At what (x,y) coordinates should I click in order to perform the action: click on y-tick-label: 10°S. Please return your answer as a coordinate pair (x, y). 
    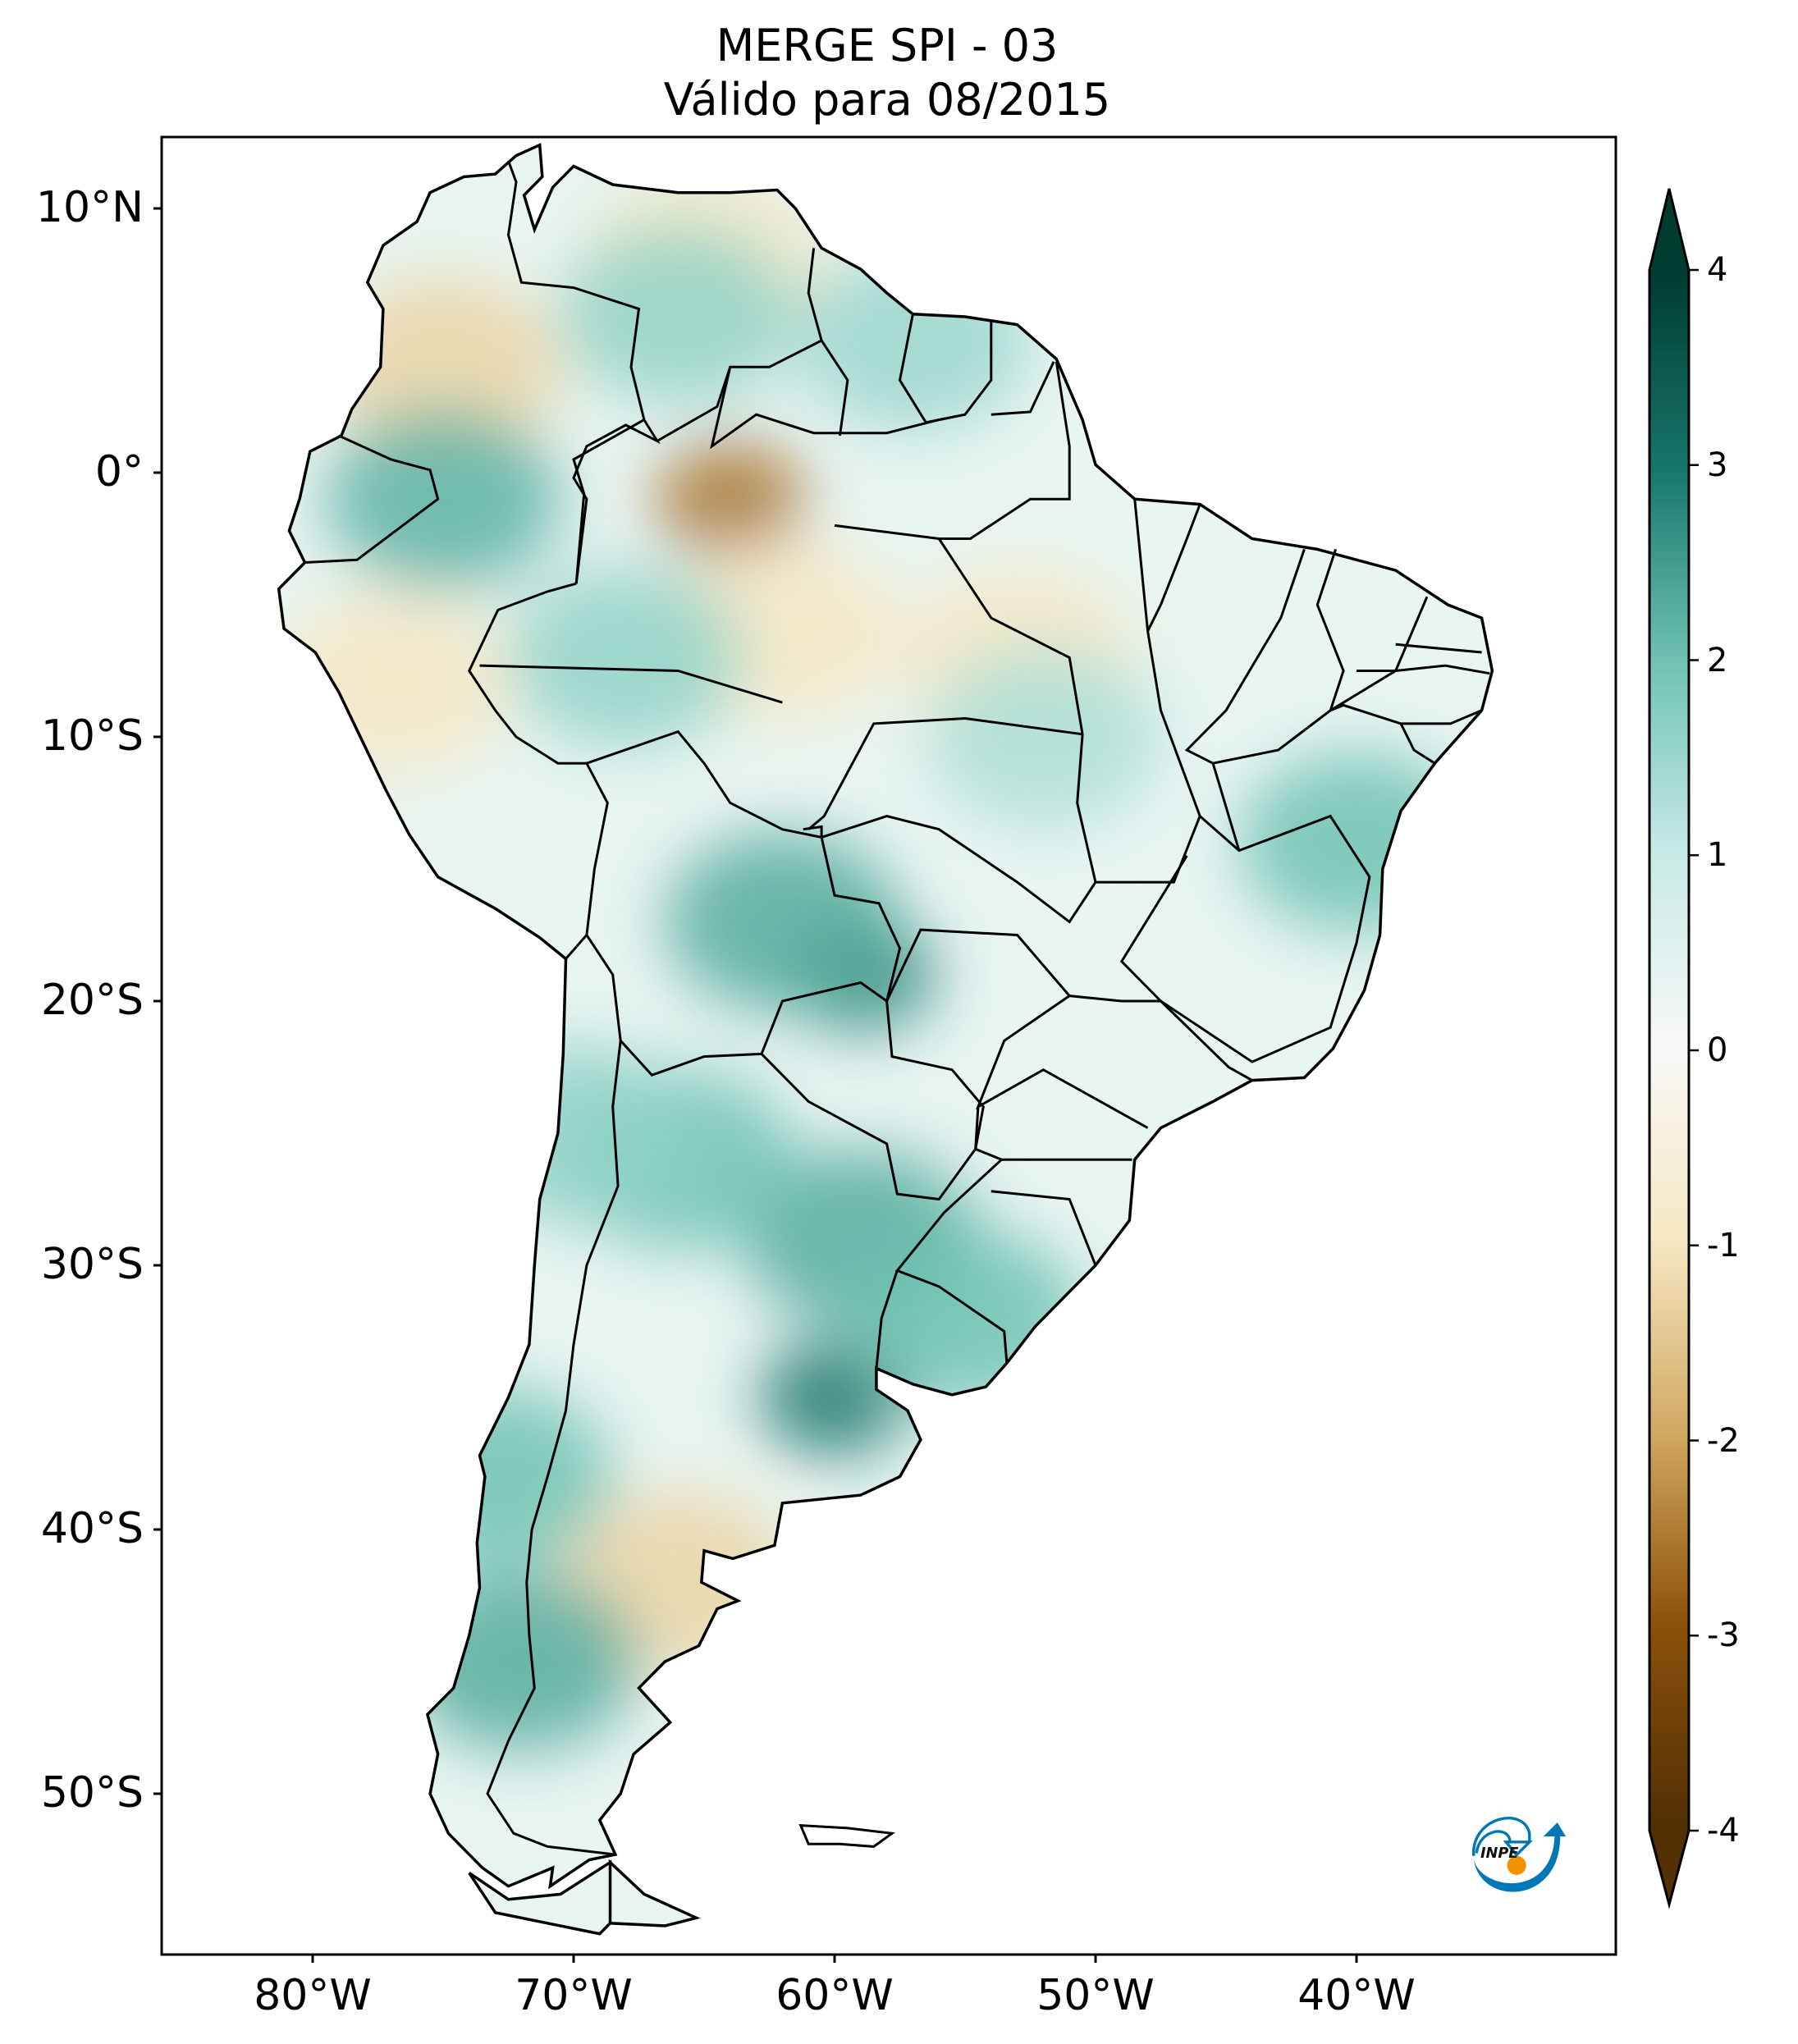
    Looking at the image, I should click on (92, 736).